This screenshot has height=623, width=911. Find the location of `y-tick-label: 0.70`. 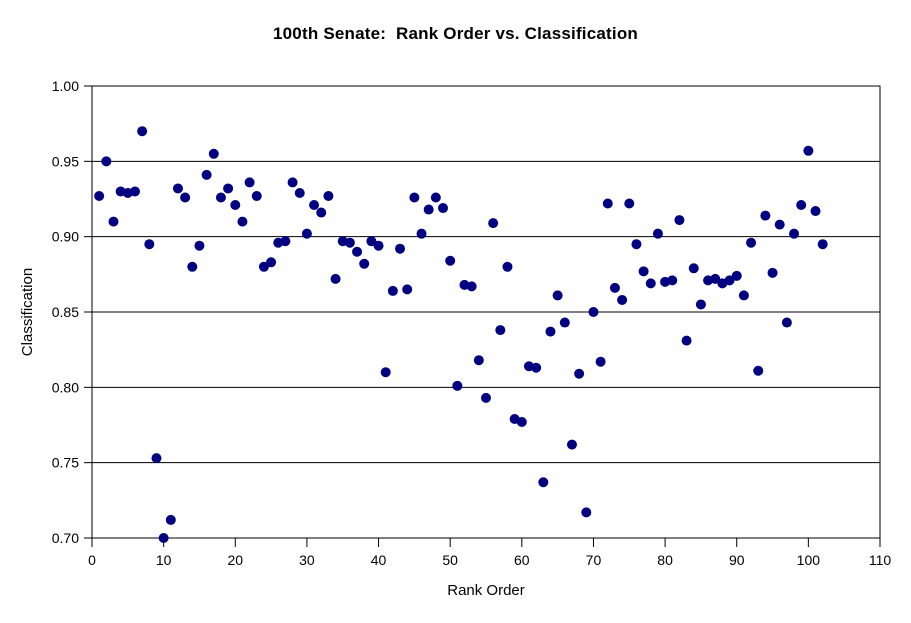

y-tick-label: 0.70 is located at coordinates (65, 538).